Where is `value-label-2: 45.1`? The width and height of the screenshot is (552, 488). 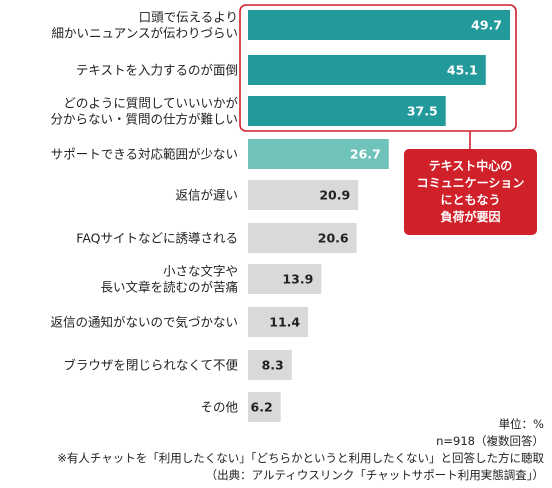
value-label-2: 45.1 is located at coordinates (462, 70).